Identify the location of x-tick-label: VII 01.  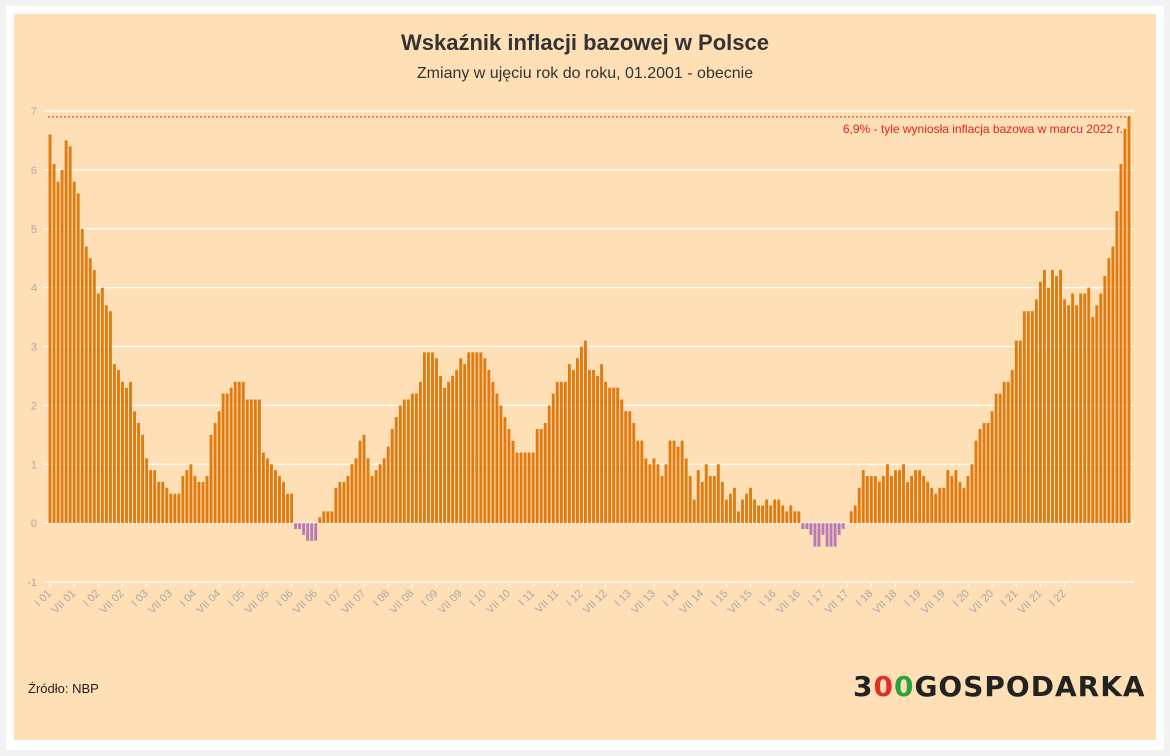
(63, 602).